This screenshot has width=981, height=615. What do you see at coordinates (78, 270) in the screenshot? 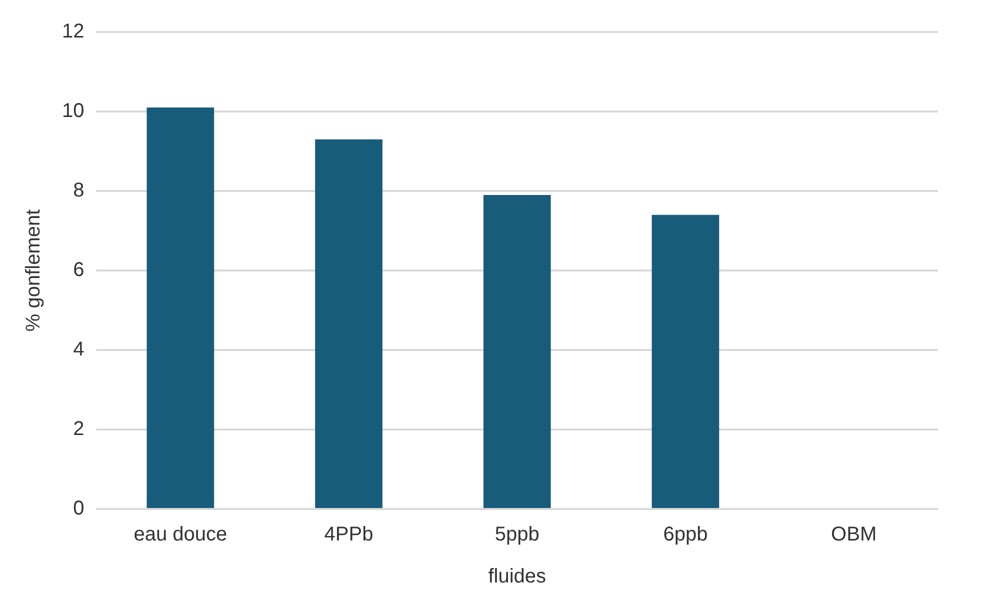
I see `y-tick-label: 6` at bounding box center [78, 270].